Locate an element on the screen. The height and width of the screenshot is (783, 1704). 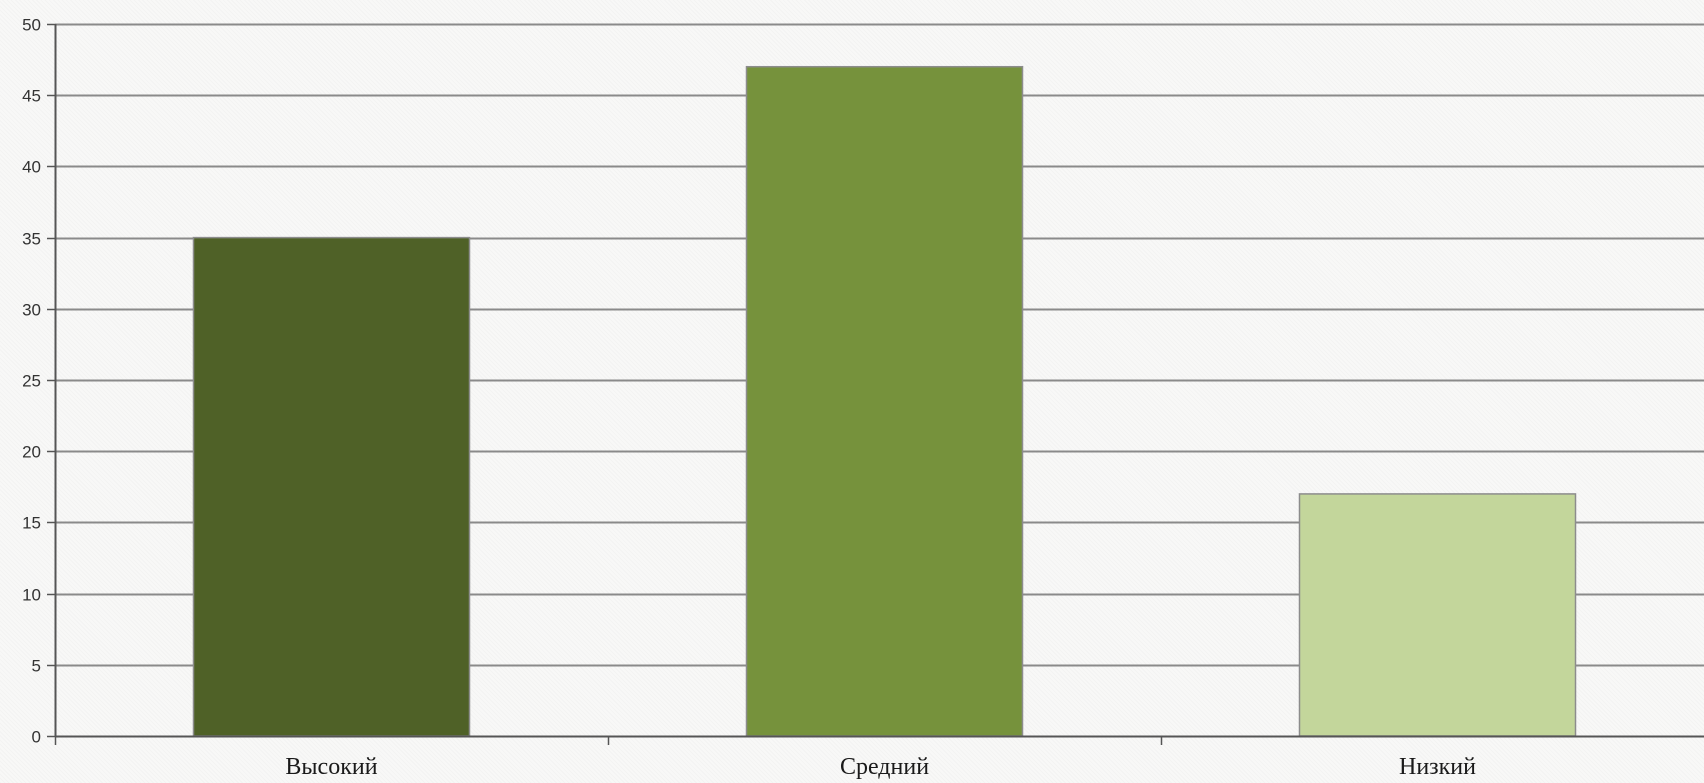
y-tick-label: 50 is located at coordinates (31, 25).